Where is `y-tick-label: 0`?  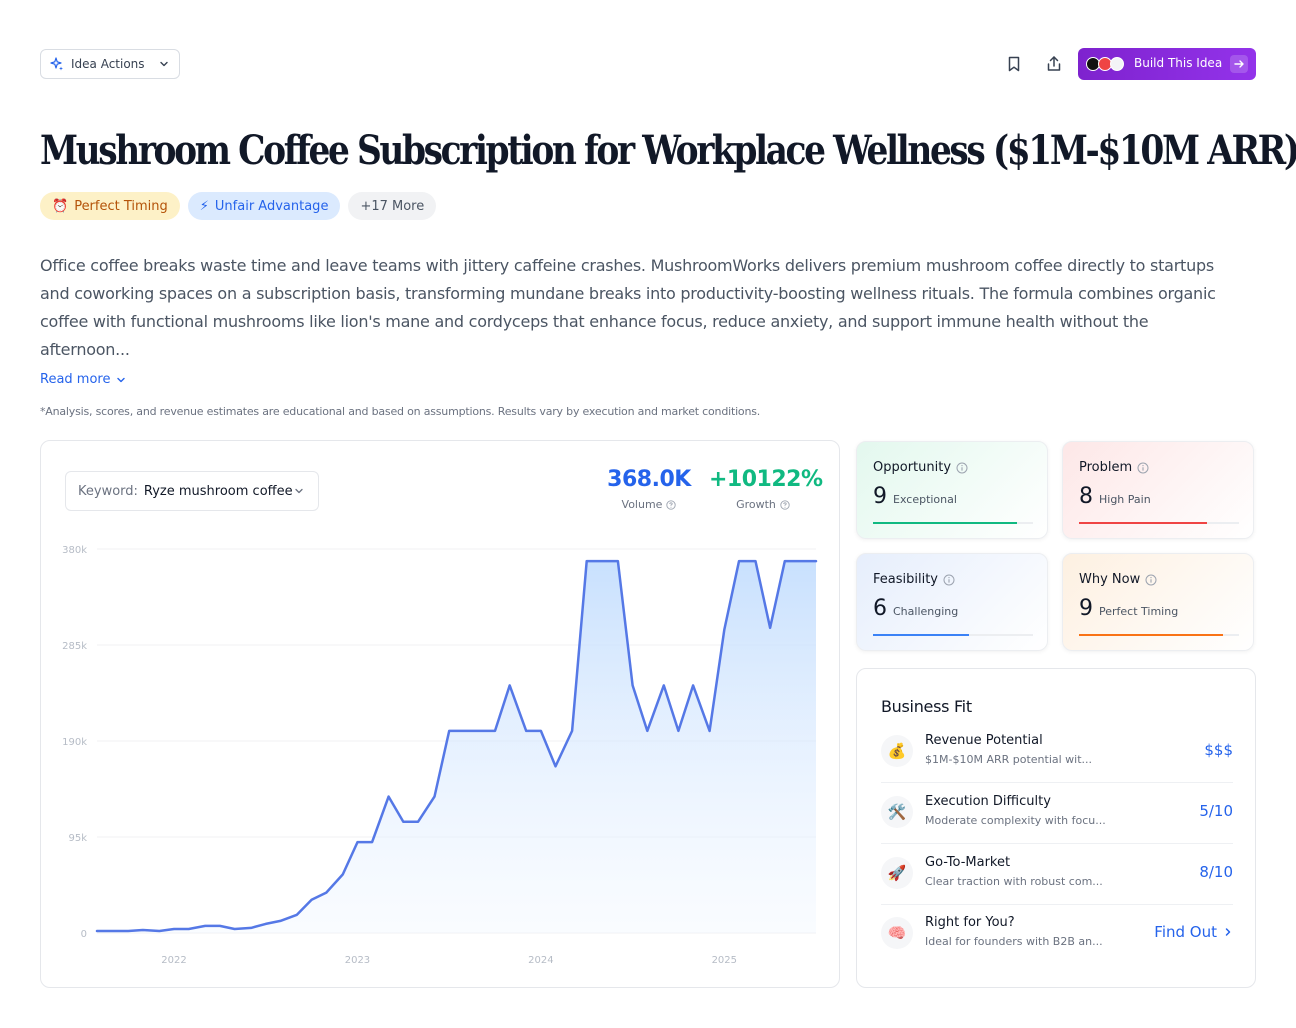
y-tick-label: 0 is located at coordinates (84, 934).